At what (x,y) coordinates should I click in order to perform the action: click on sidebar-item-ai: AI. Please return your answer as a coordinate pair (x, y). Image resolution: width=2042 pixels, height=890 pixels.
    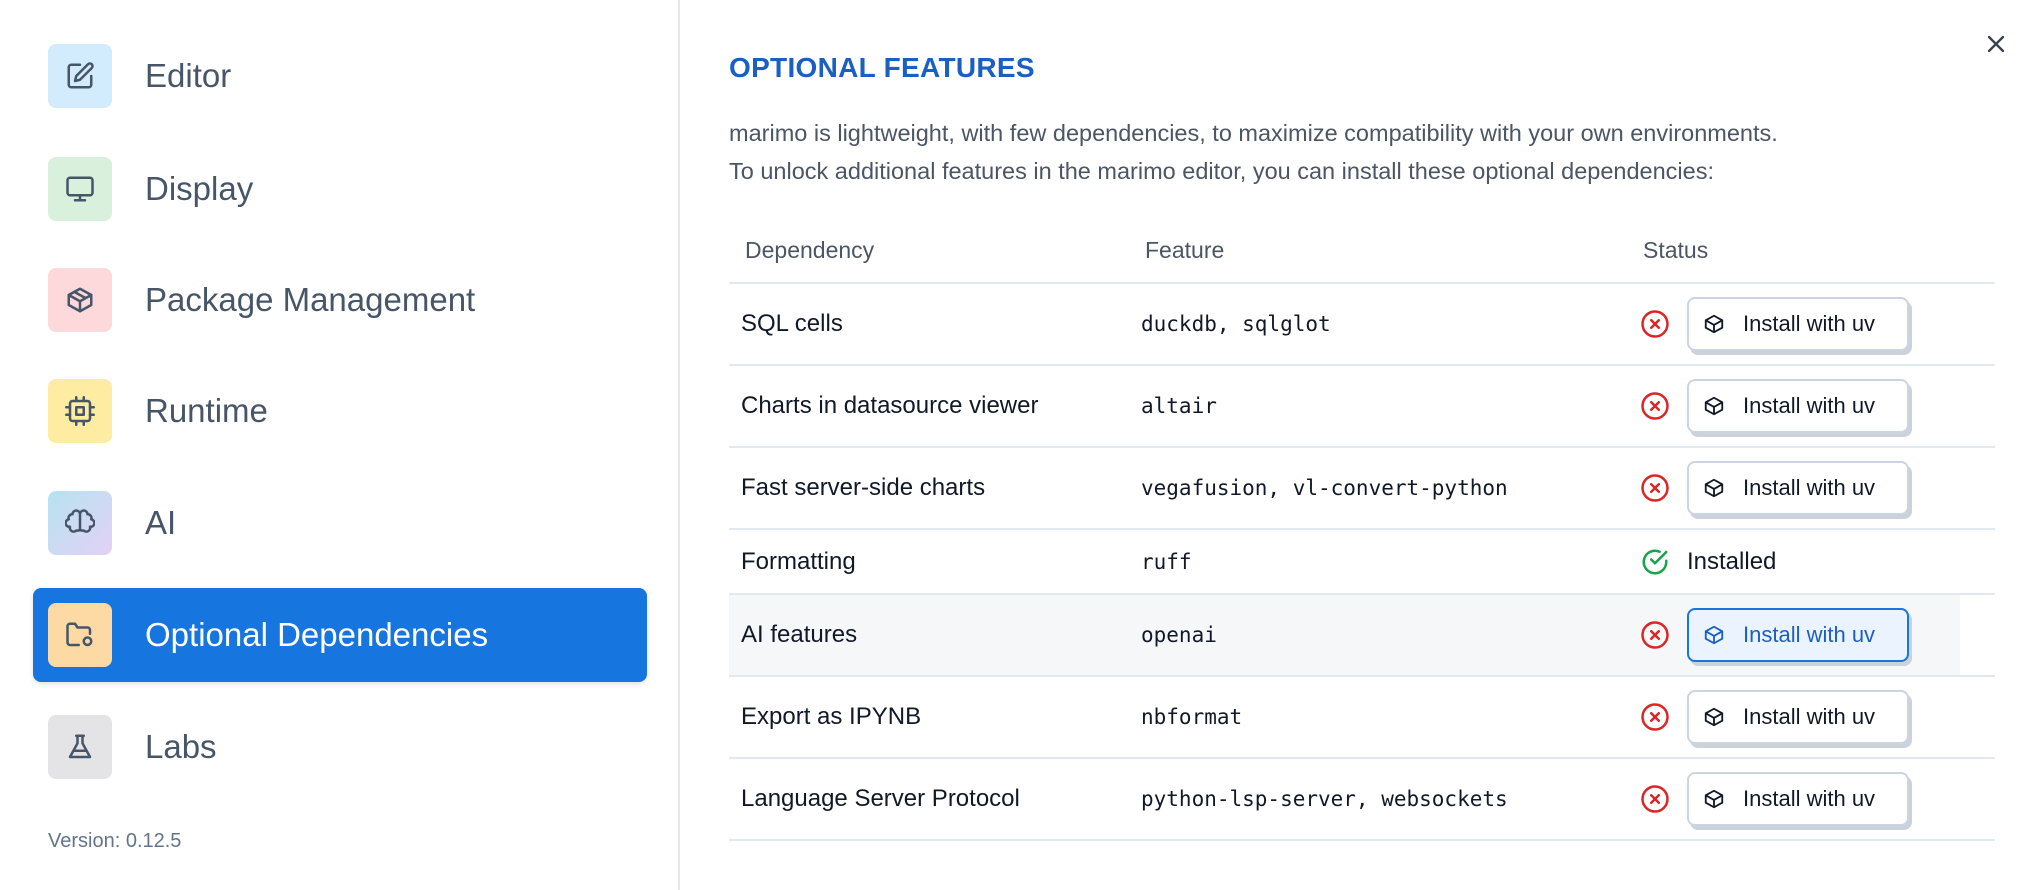
    Looking at the image, I should click on (340, 523).